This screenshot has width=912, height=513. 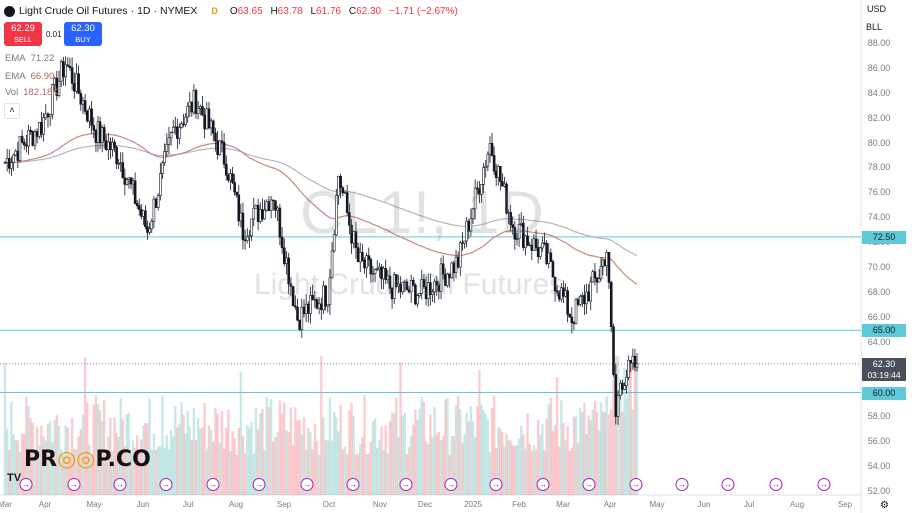 I want to click on symbol-name: Light Crude Oil Futures, so click(x=73, y=11).